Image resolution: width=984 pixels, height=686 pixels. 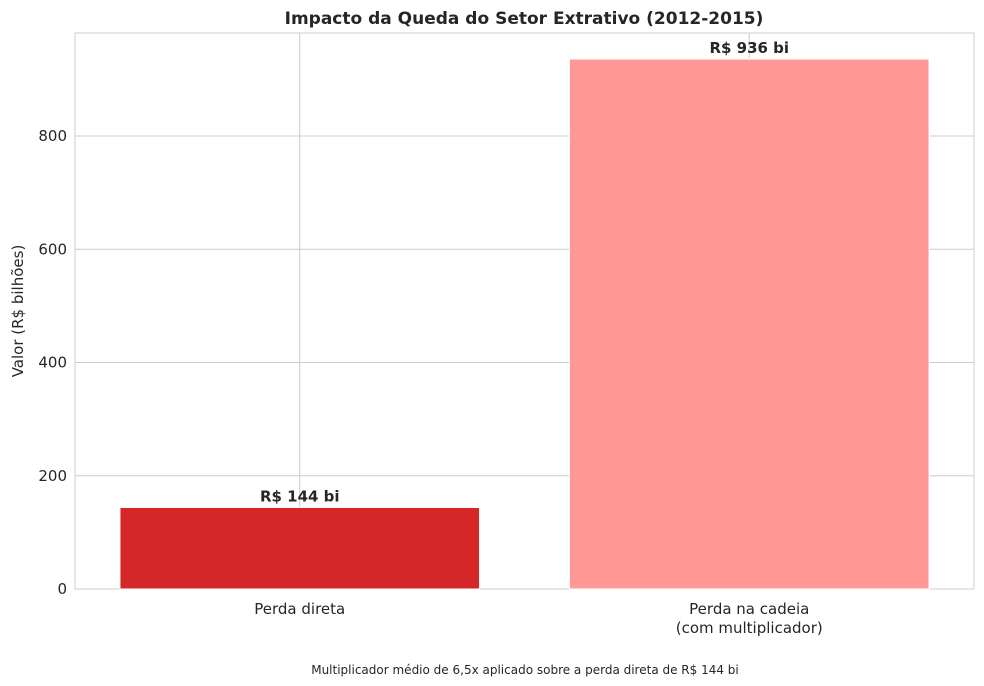 What do you see at coordinates (749, 628) in the screenshot?
I see `x-tick-label-line: (com multiplicador)` at bounding box center [749, 628].